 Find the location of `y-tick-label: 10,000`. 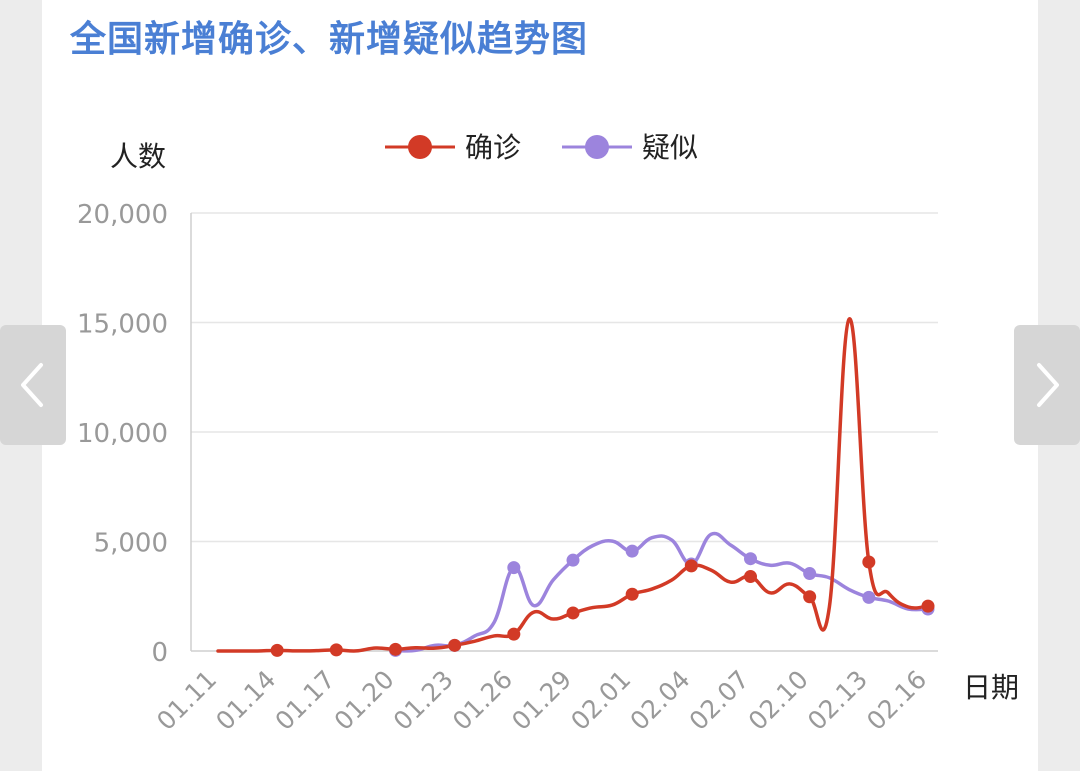

y-tick-label: 10,000 is located at coordinates (122, 434).